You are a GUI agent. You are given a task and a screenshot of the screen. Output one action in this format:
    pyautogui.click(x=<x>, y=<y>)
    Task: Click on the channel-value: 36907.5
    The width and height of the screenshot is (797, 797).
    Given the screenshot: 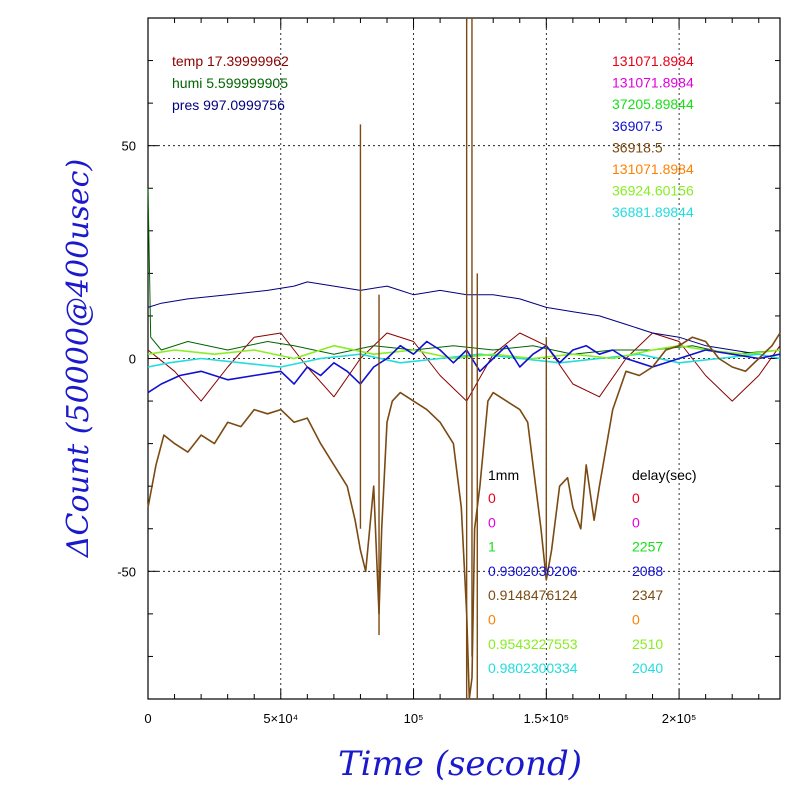 What is the action you would take?
    pyautogui.click(x=637, y=126)
    